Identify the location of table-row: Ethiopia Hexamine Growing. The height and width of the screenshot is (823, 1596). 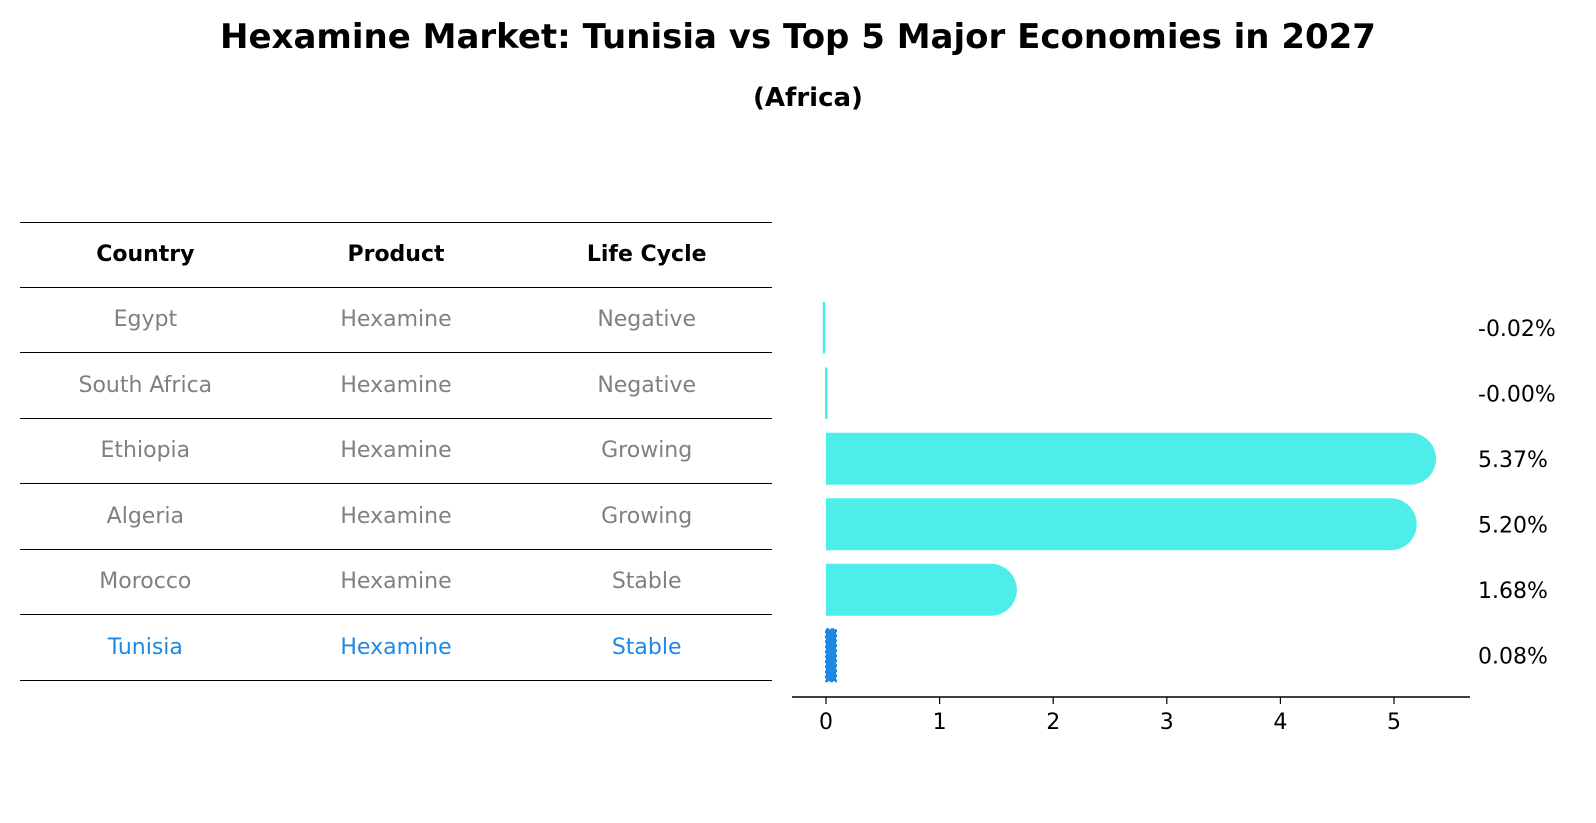
(396, 451).